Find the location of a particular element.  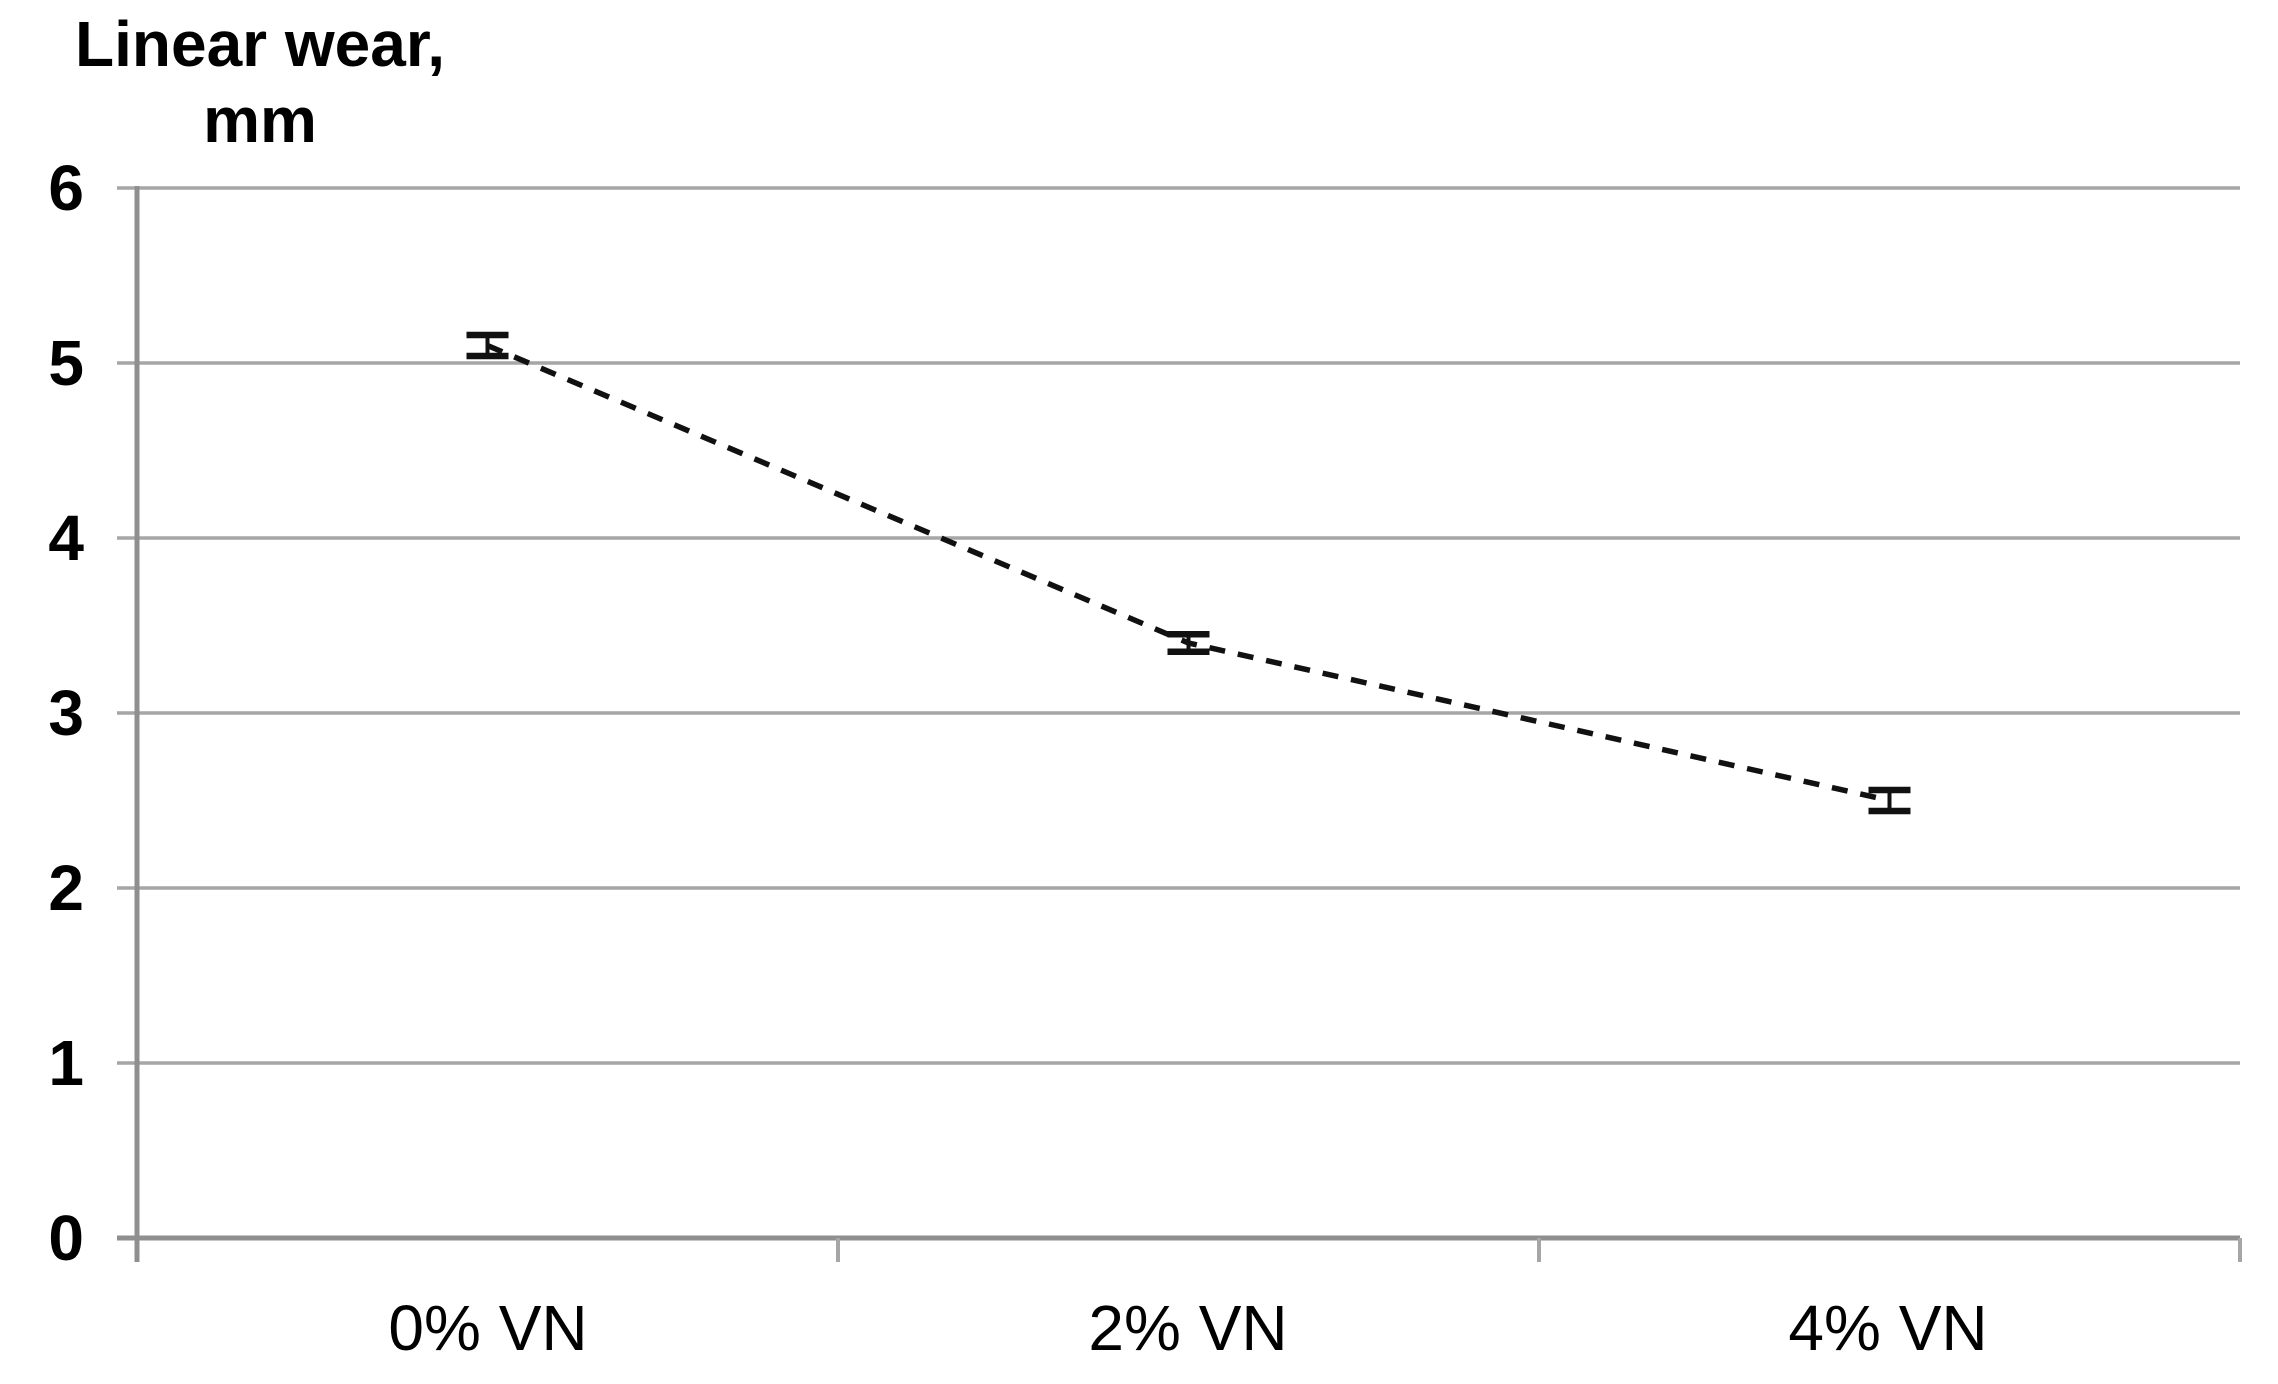

y-tick-label-2: 2 is located at coordinates (66, 888).